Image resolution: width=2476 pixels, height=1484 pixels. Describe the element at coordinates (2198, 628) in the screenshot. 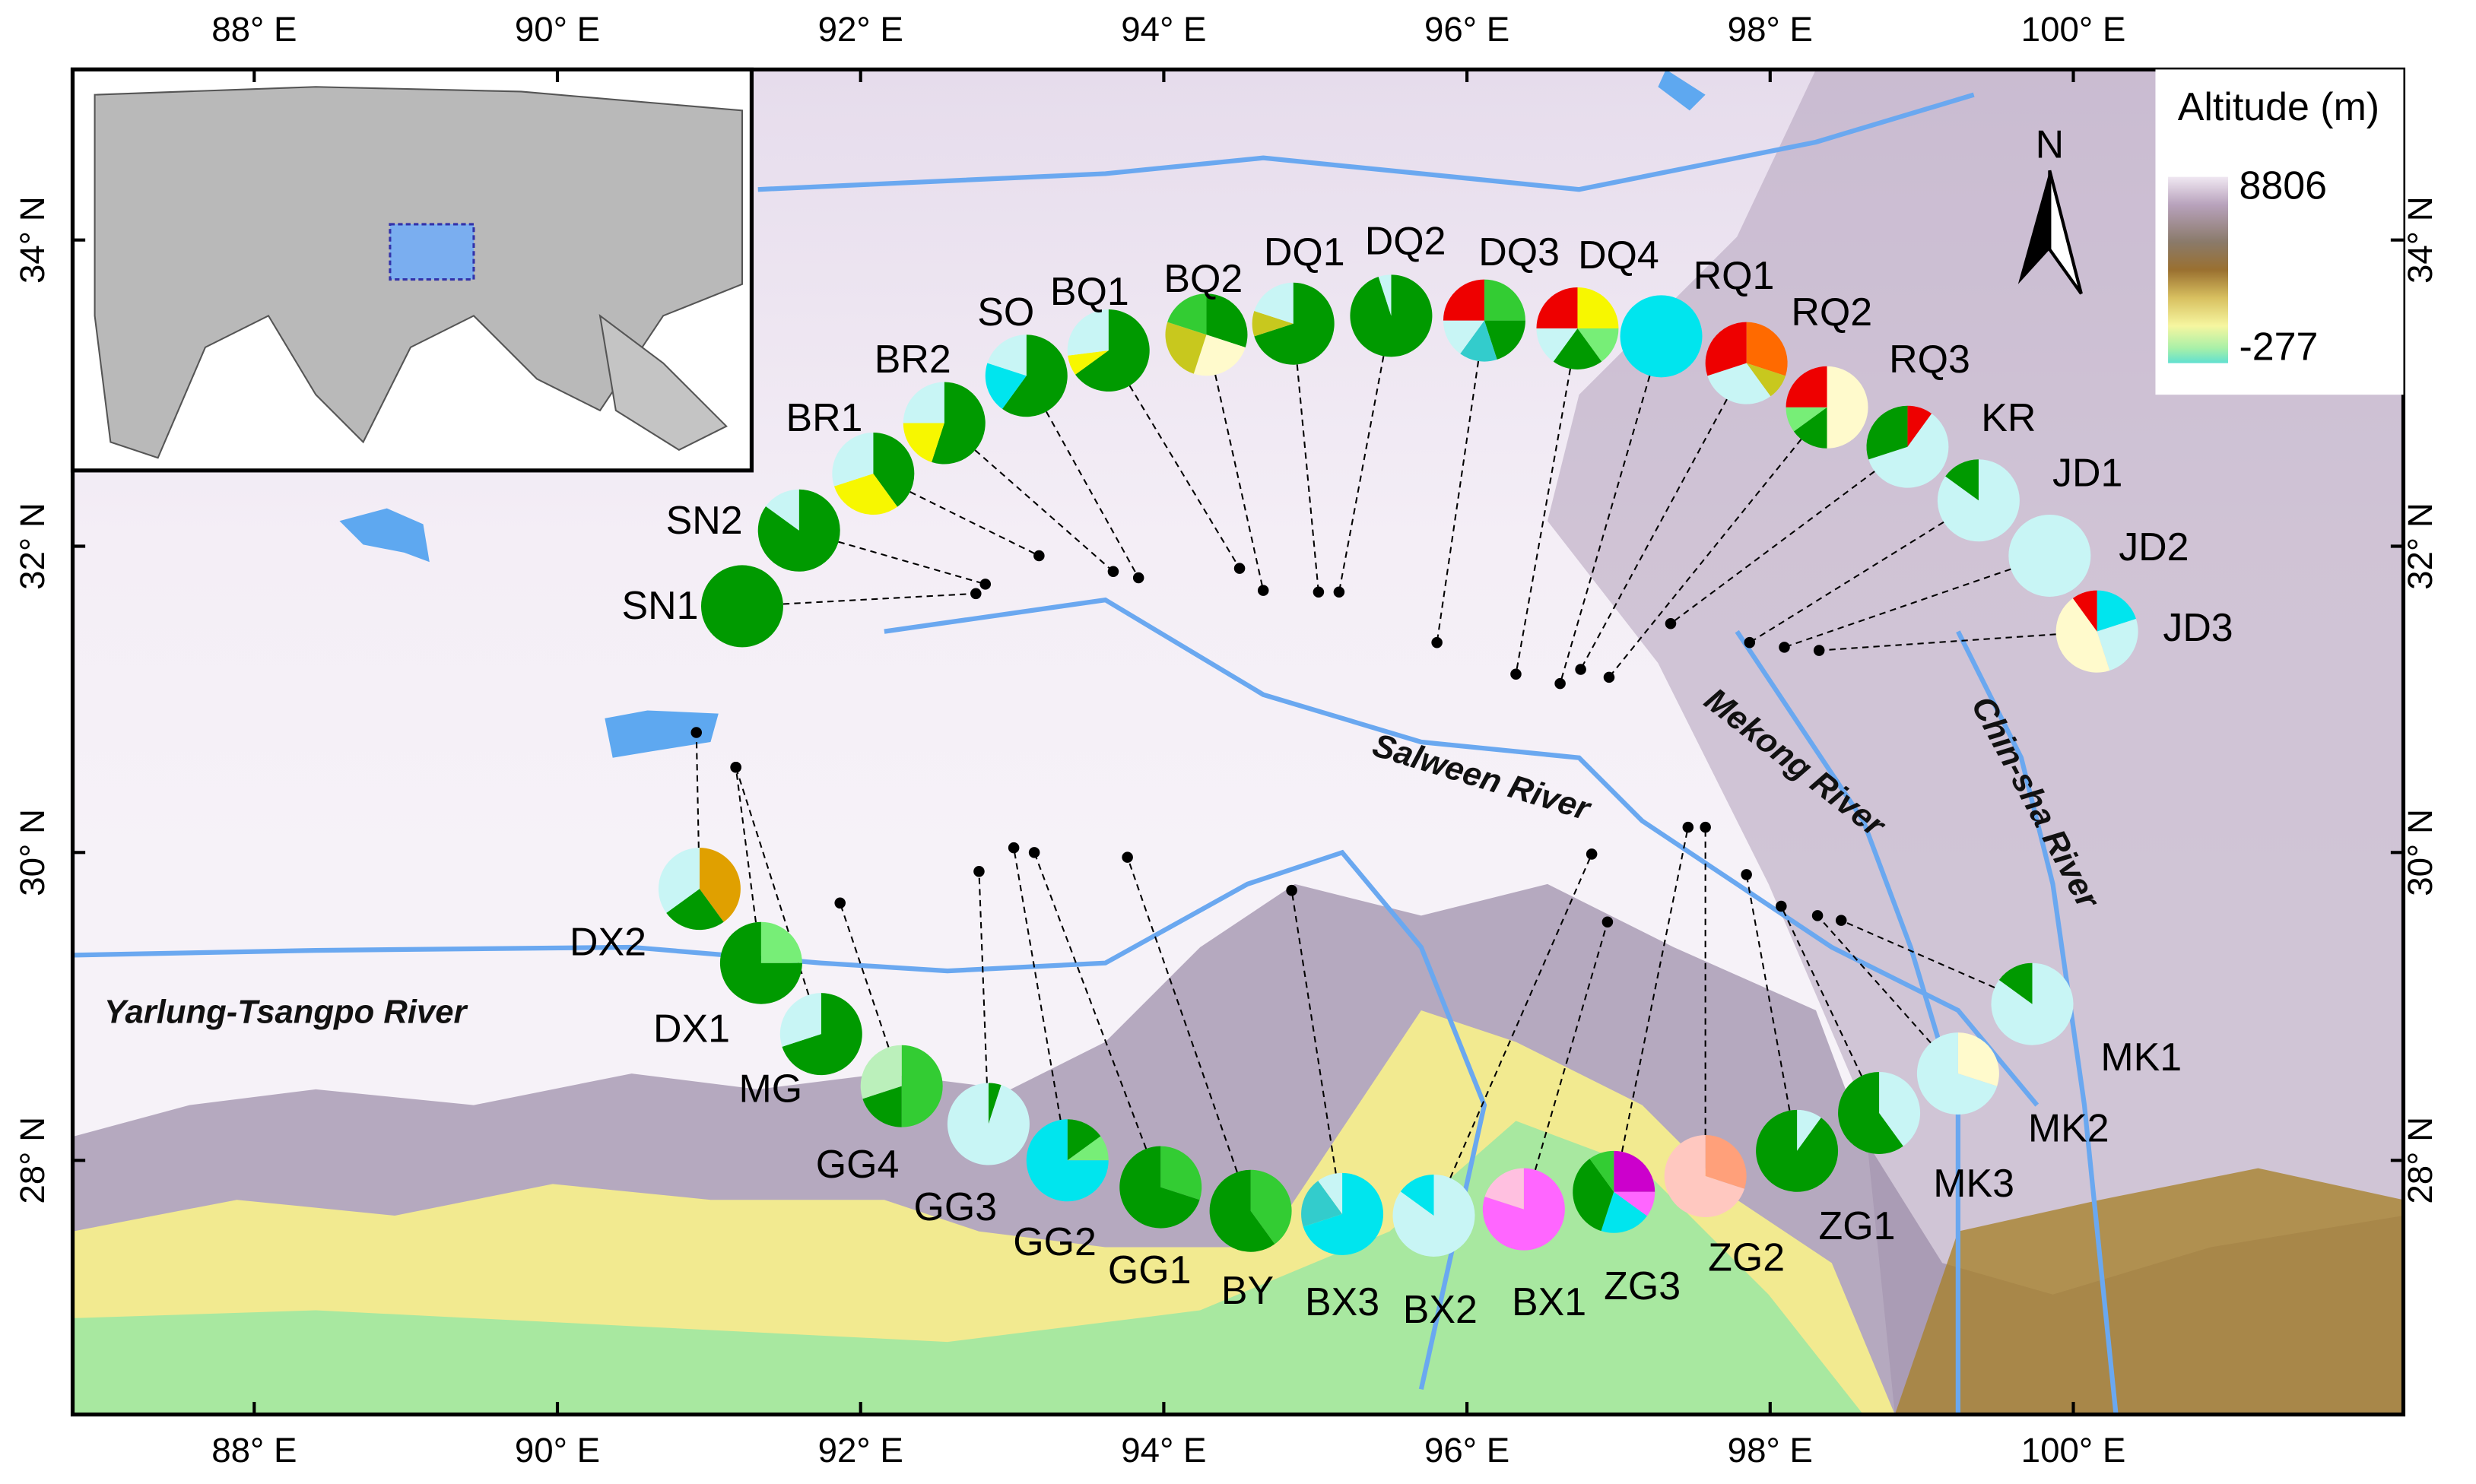

I see `site-label: JD3` at that location.